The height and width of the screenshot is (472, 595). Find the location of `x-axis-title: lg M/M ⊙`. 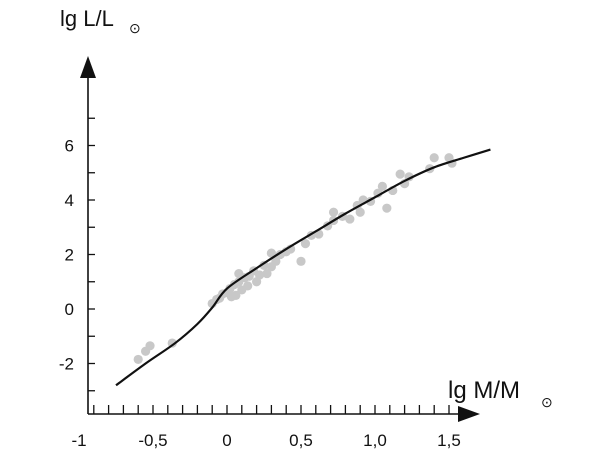

x-axis-title: lg M/M ⊙ is located at coordinates (500, 393).